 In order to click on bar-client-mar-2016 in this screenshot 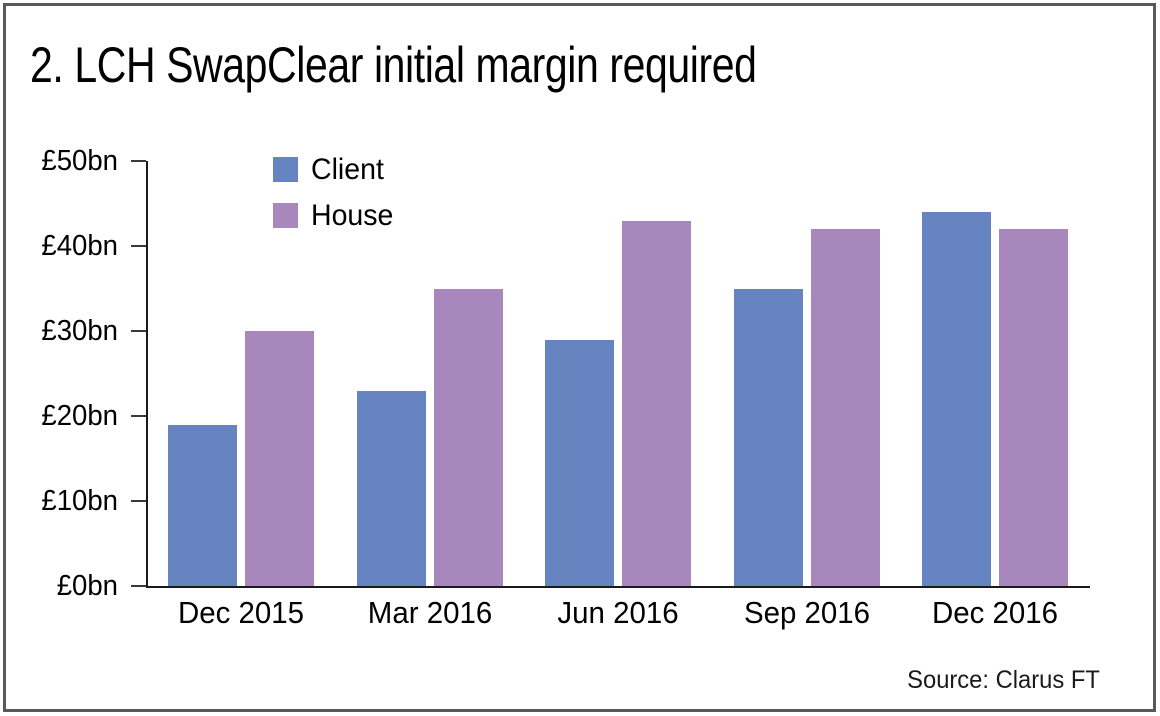, I will do `click(391, 488)`.